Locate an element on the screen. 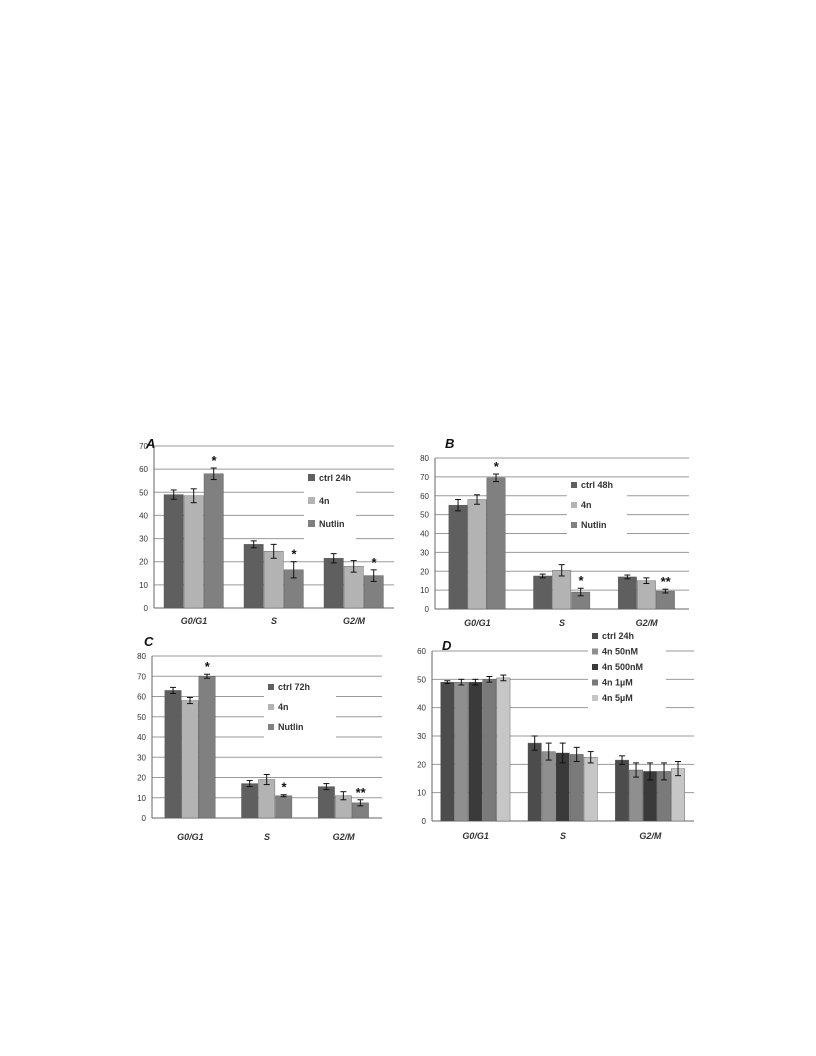 The width and height of the screenshot is (816, 1056). chart-b-legend-swatch-ctrl-48h is located at coordinates (574, 485).